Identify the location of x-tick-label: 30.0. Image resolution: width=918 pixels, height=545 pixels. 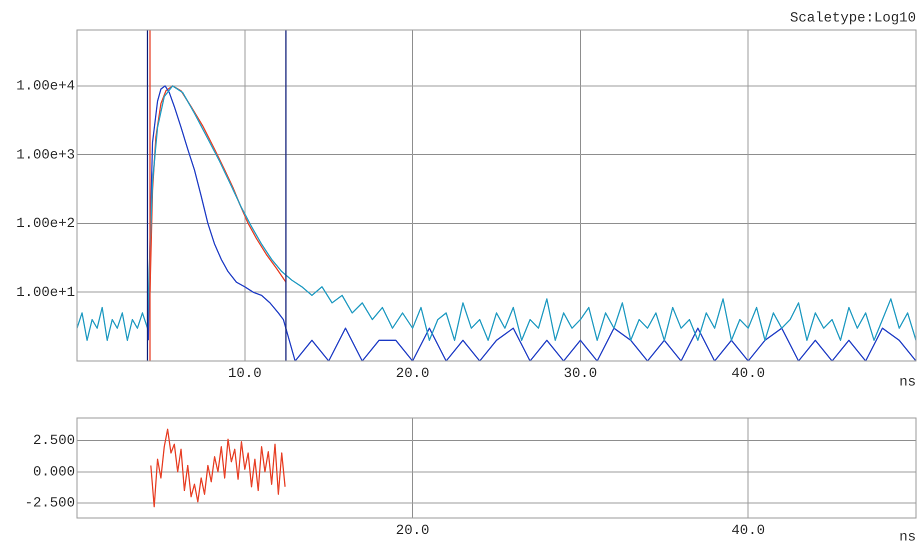
(581, 374).